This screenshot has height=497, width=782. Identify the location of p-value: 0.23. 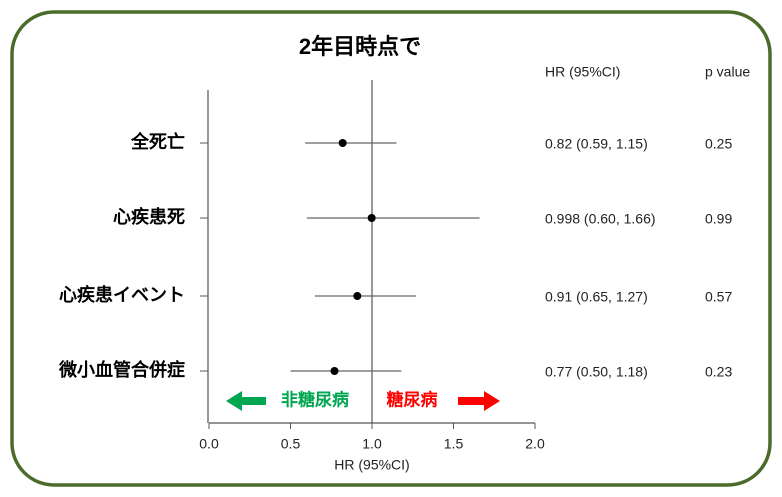
(718, 372).